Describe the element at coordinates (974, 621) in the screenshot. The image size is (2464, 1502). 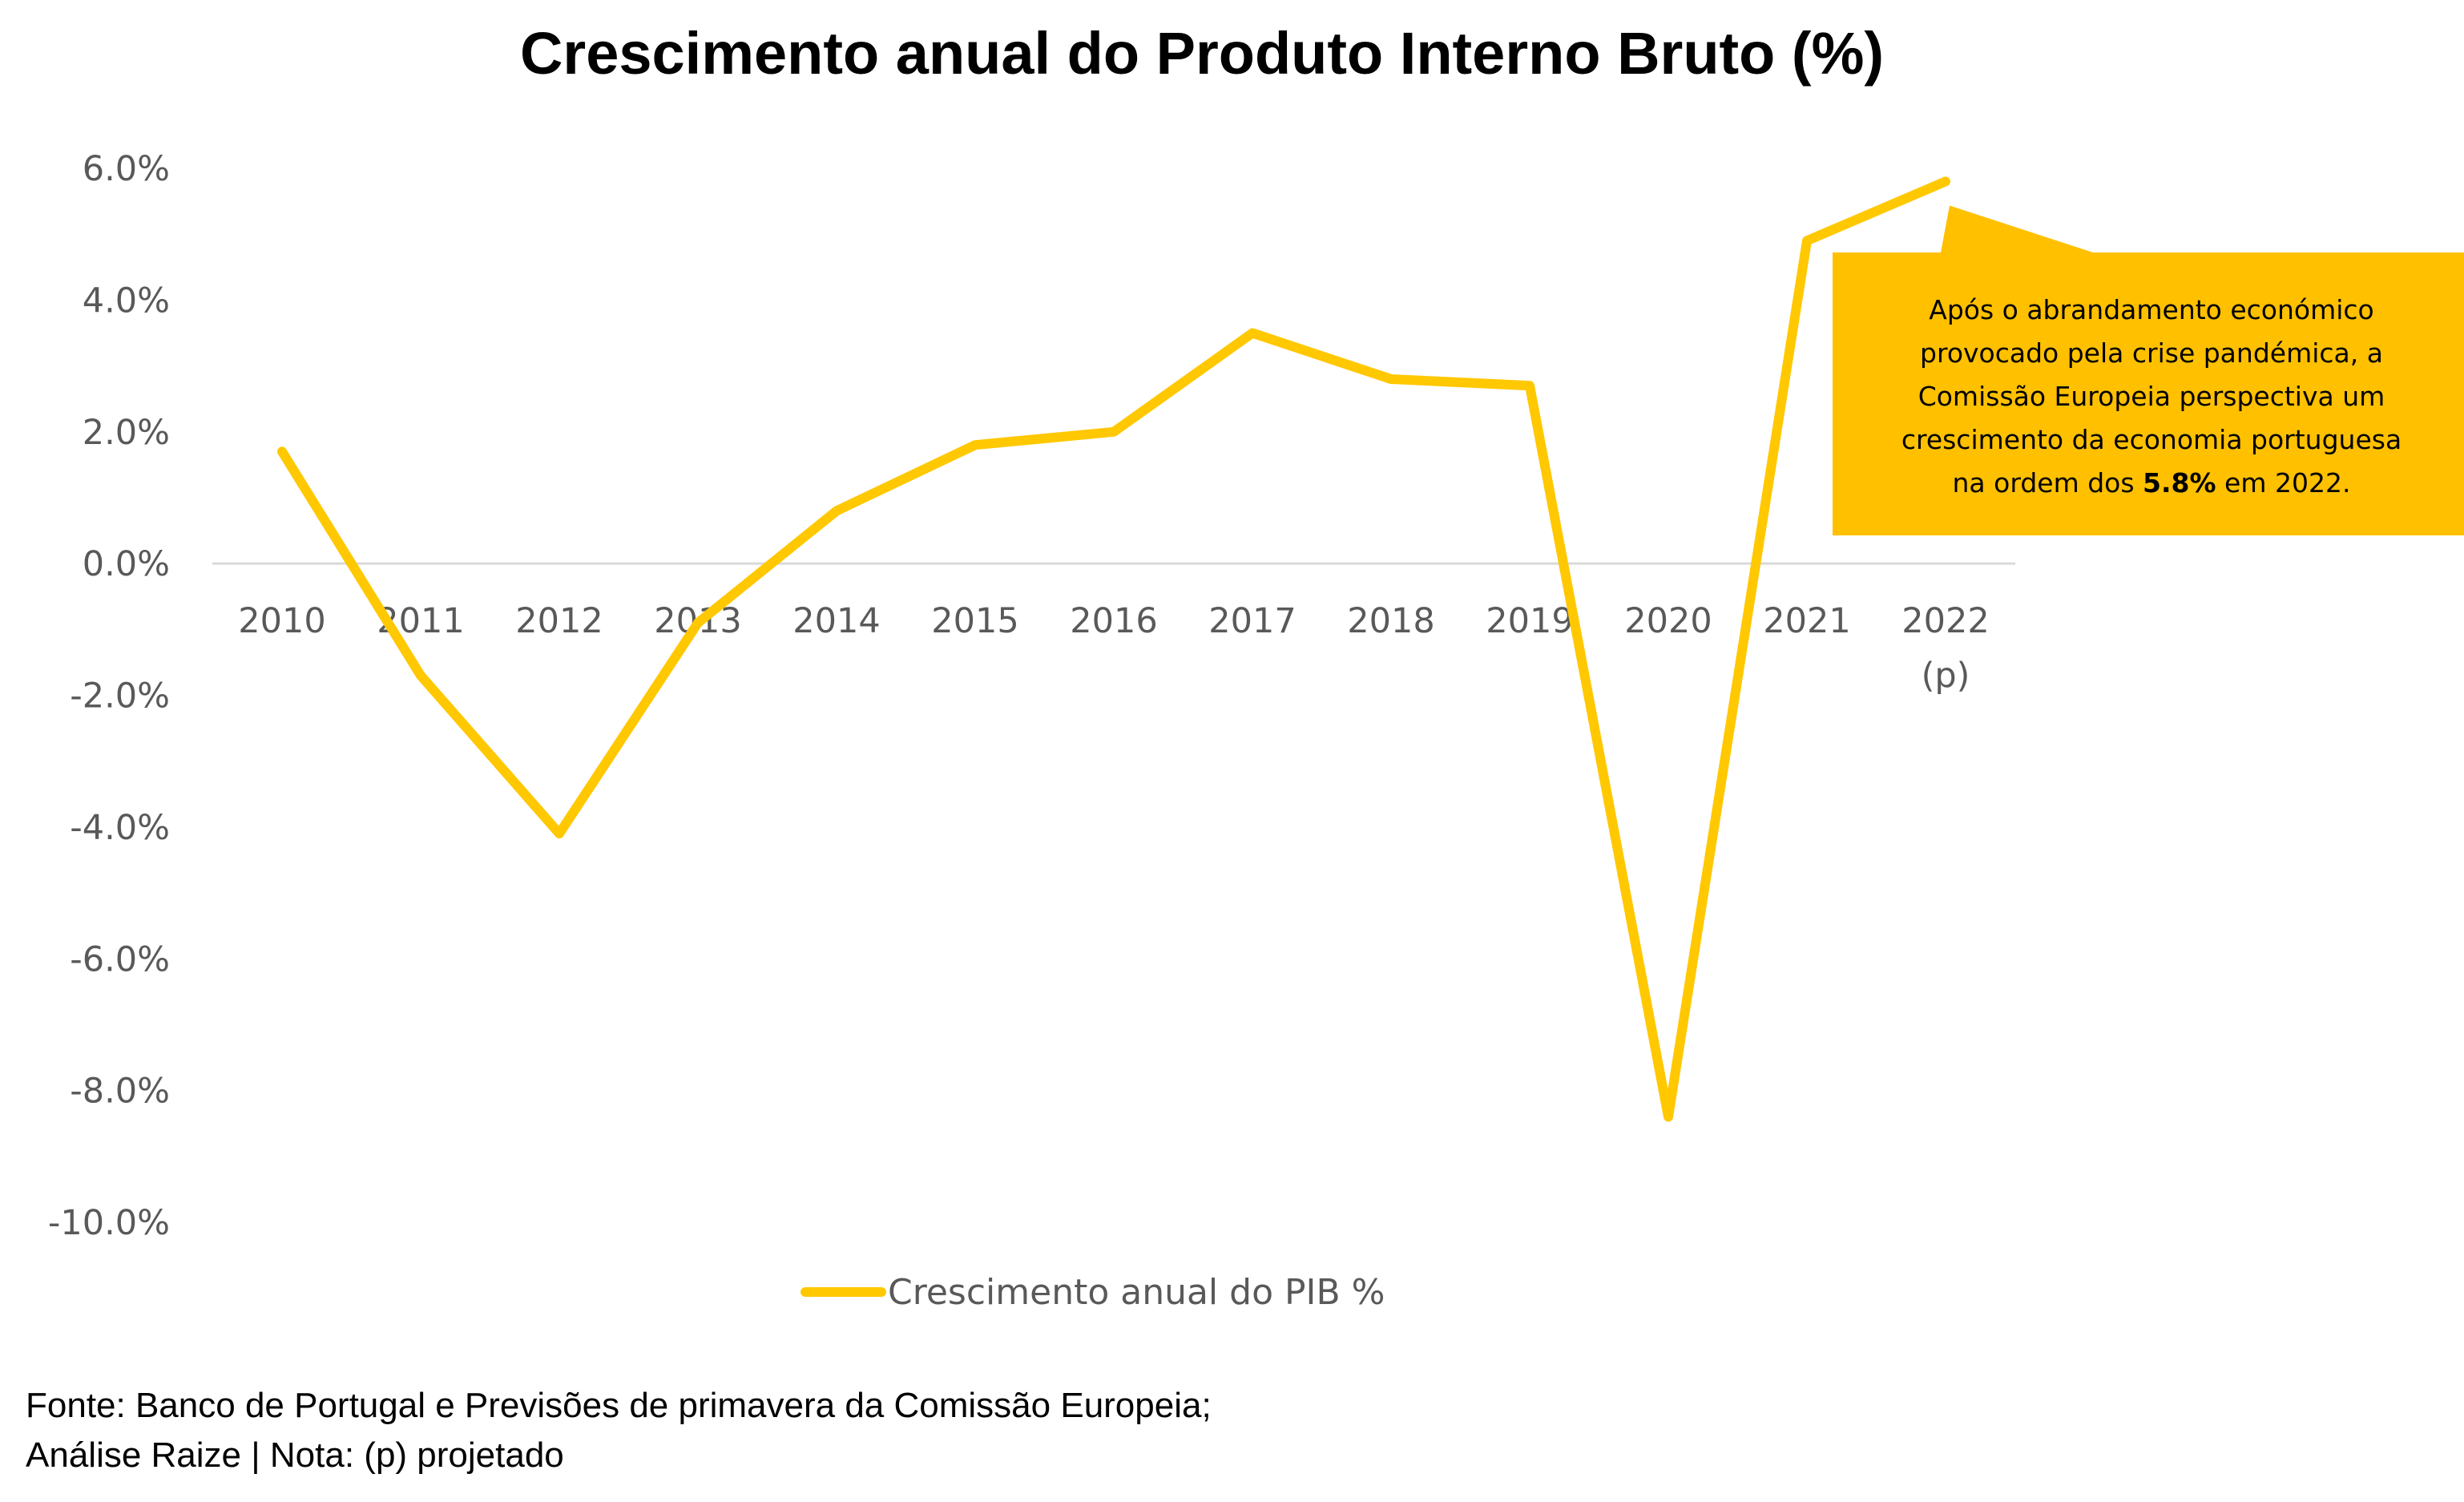
I see `x-tick-label: 2015` at that location.